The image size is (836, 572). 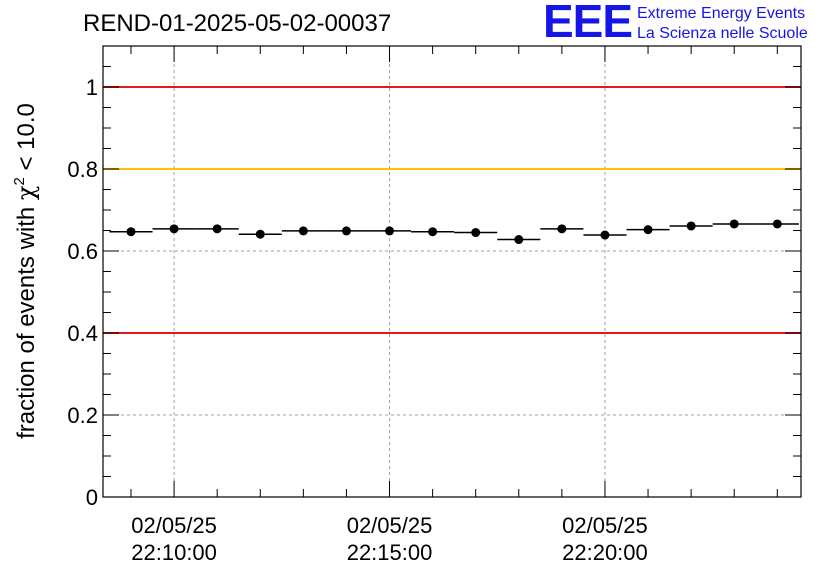 I want to click on logo-line-2: La Scienza nelle Scuole, so click(x=722, y=33).